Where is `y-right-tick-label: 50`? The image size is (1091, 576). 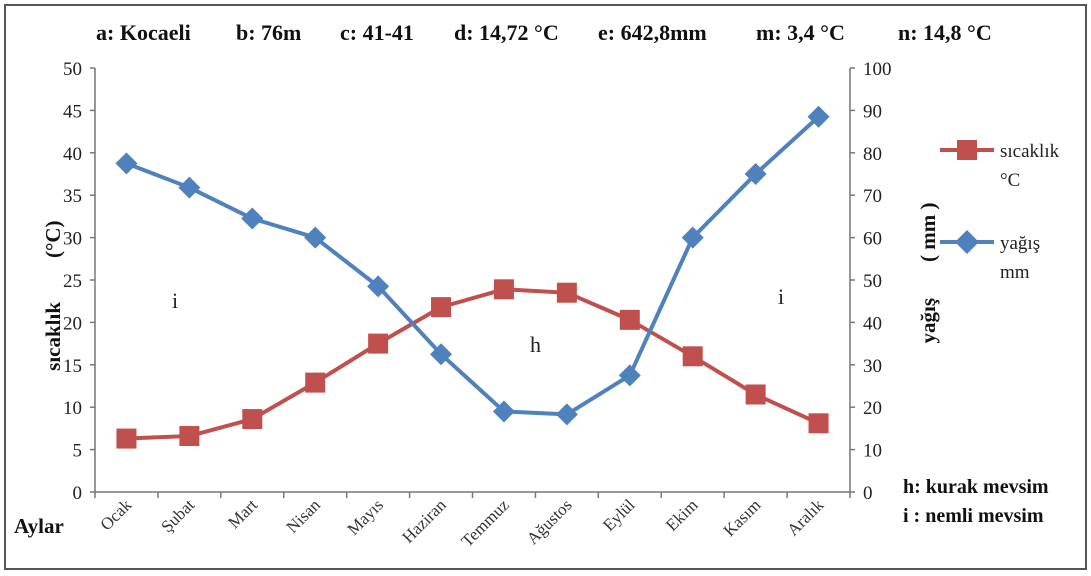 y-right-tick-label: 50 is located at coordinates (872, 281).